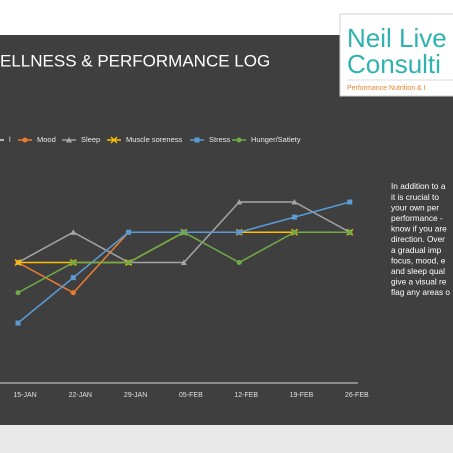  I want to click on logo-tagline: Performance Nutrition & I, so click(386, 88).